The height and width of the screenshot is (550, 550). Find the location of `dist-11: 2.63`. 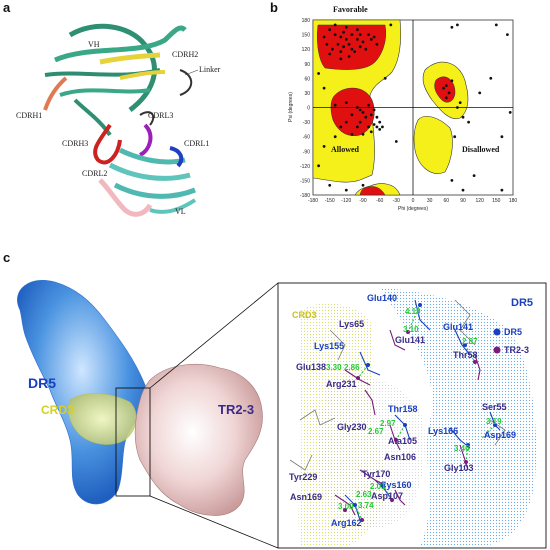

dist-11: 2.63 is located at coordinates (364, 494).